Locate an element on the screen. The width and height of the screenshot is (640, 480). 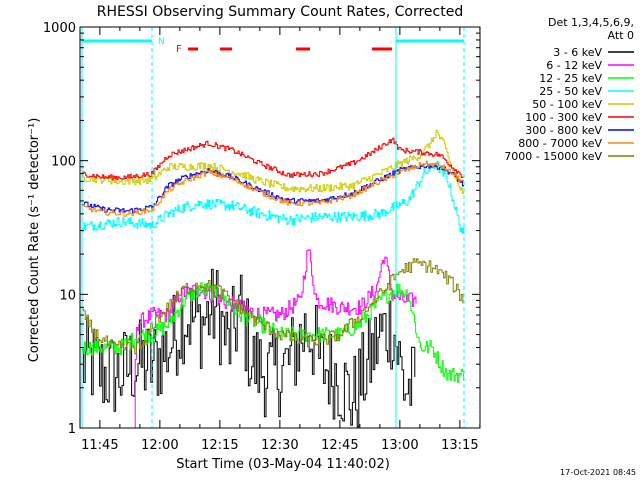
x-axis-label: Start Time (03-May-04 11:40:02) is located at coordinates (283, 464).